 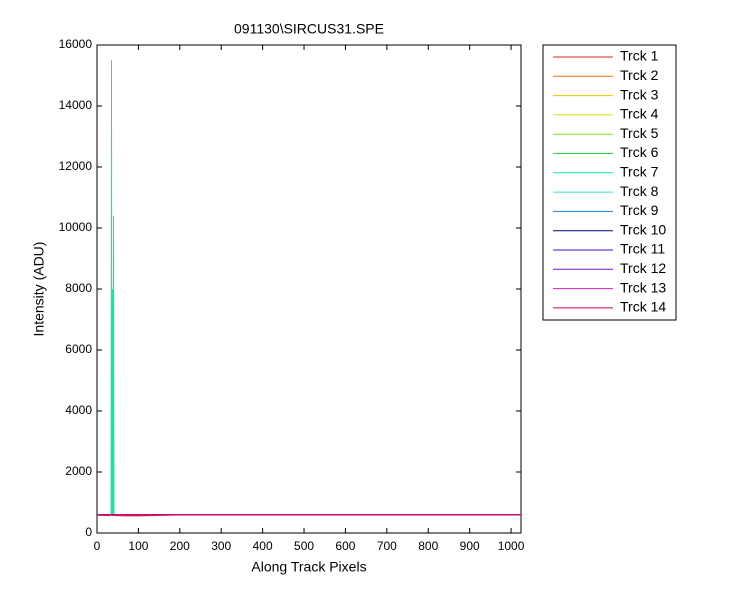 I want to click on y-axis-label: Intensity (ADU), so click(x=39, y=289).